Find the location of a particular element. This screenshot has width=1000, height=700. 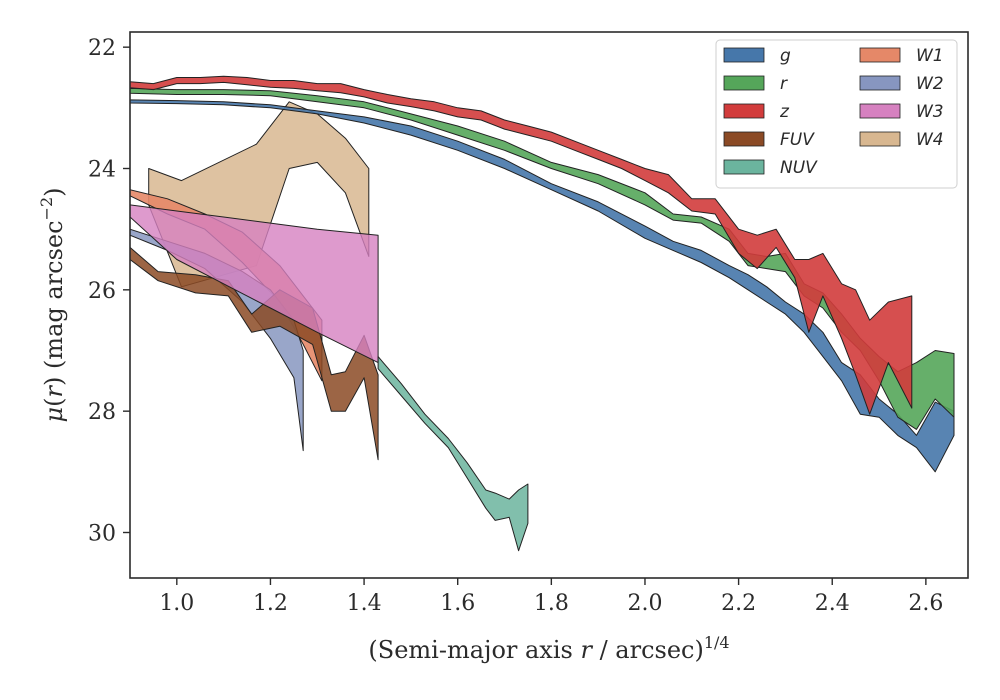

legend-swatch-z is located at coordinates (744, 111).